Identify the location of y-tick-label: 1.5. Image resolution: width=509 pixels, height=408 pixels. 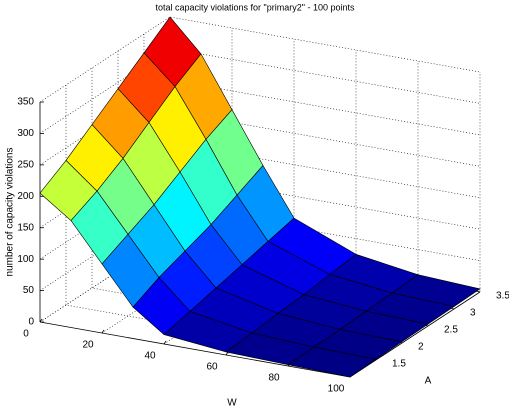
(399, 364).